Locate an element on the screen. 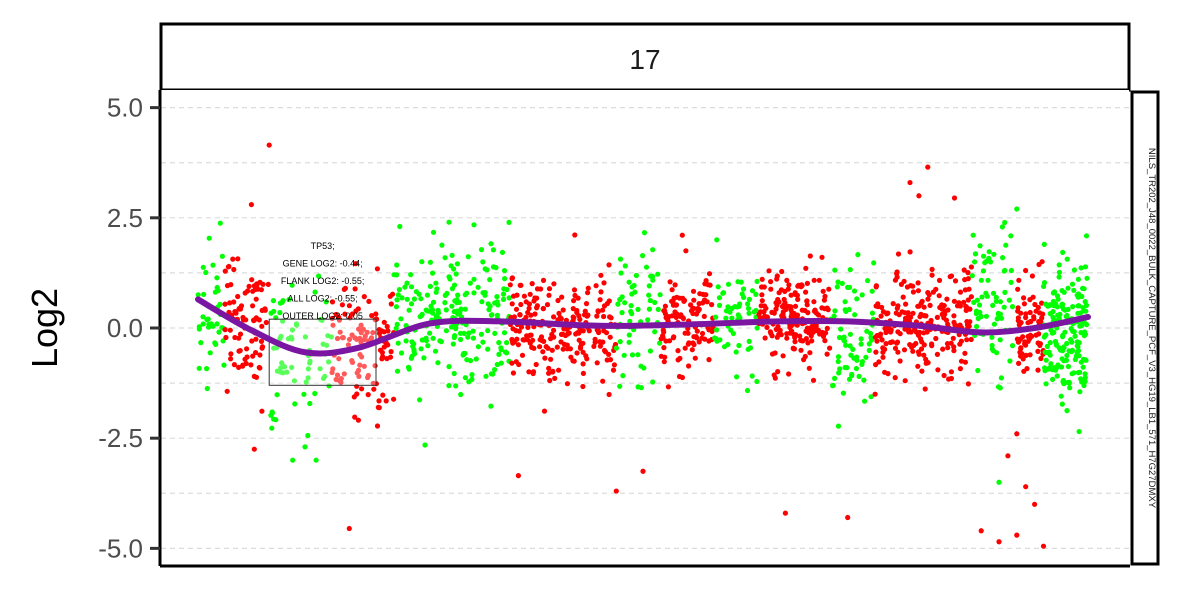  y-axis-title: Log2 is located at coordinates (44, 328).